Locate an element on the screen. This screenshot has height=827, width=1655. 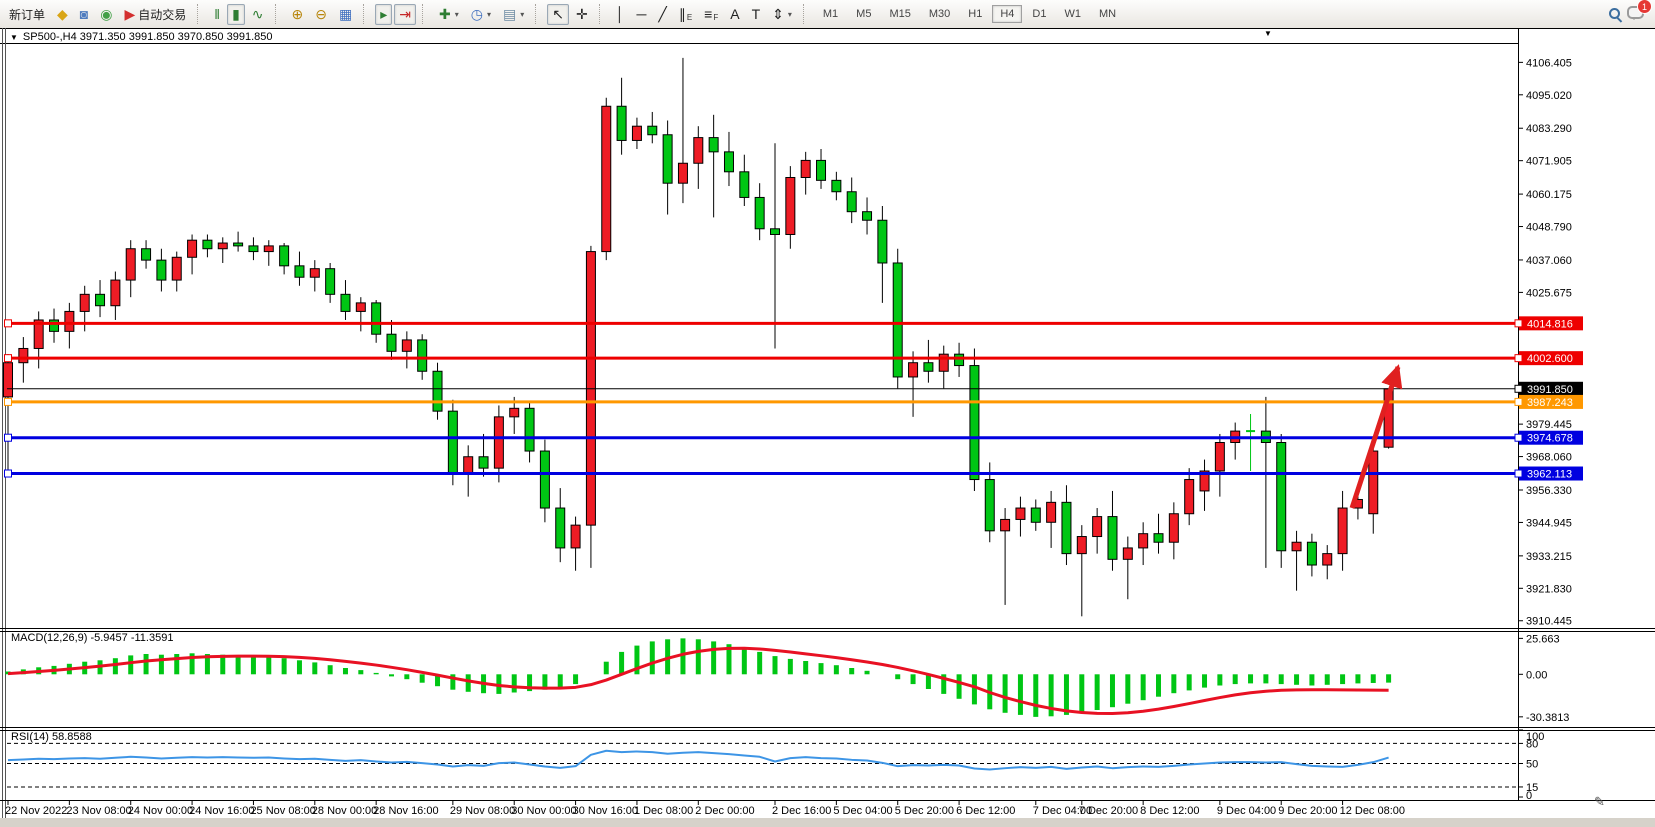
time-tick-label: 7 Dec 20:00 is located at coordinates (1108, 811).